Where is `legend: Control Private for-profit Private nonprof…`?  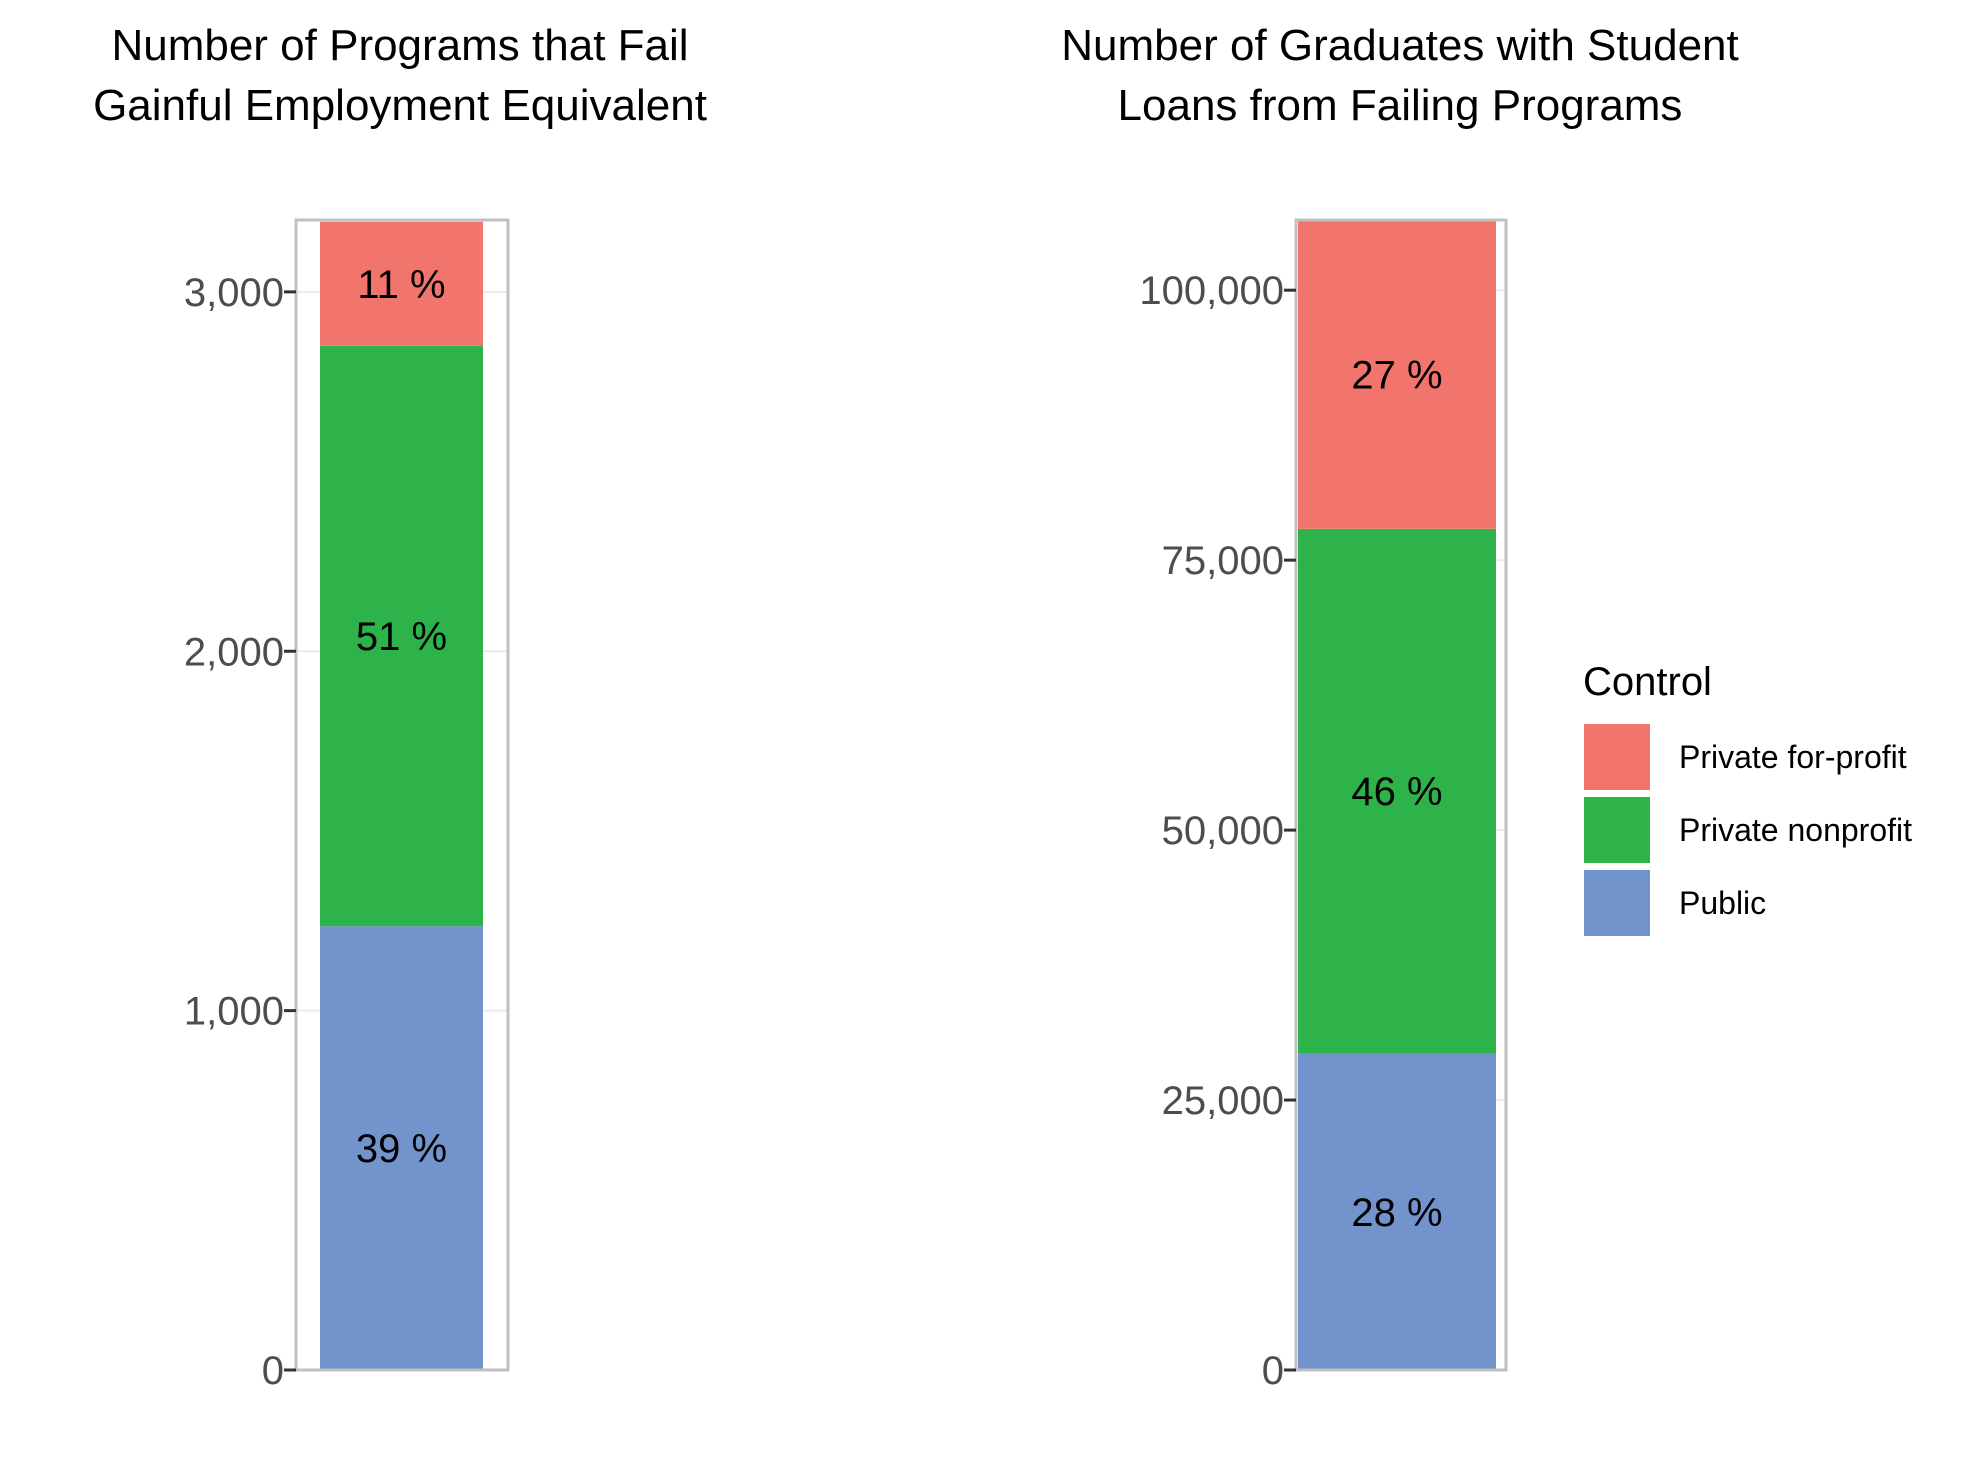 legend: Control Private for-profit Private nonprof… is located at coordinates (1747, 799).